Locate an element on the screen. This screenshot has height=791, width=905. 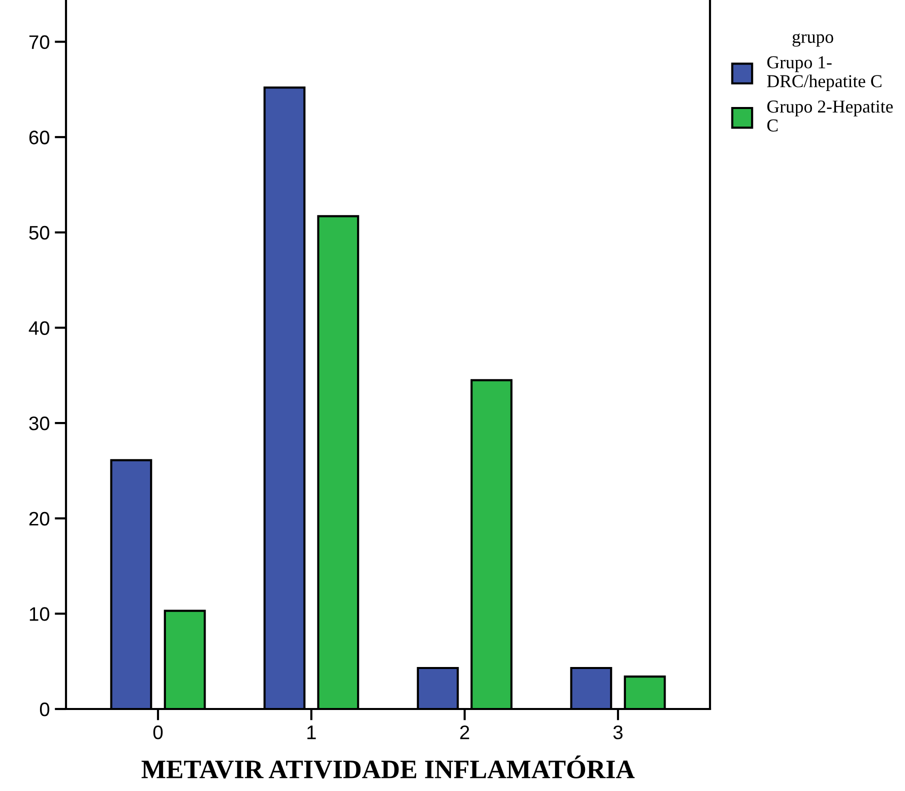
y-tick-label: 50 is located at coordinates (39, 233).